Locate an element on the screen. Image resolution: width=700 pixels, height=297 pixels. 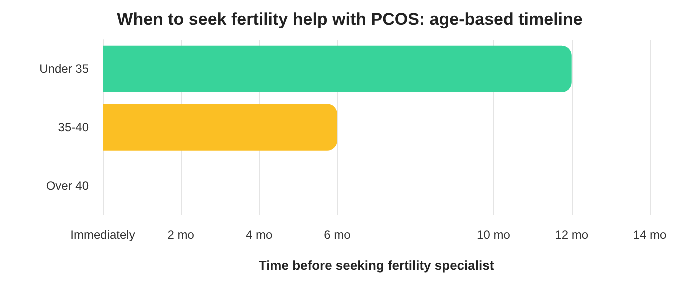
x-tick-label: 14 mo is located at coordinates (650, 235).